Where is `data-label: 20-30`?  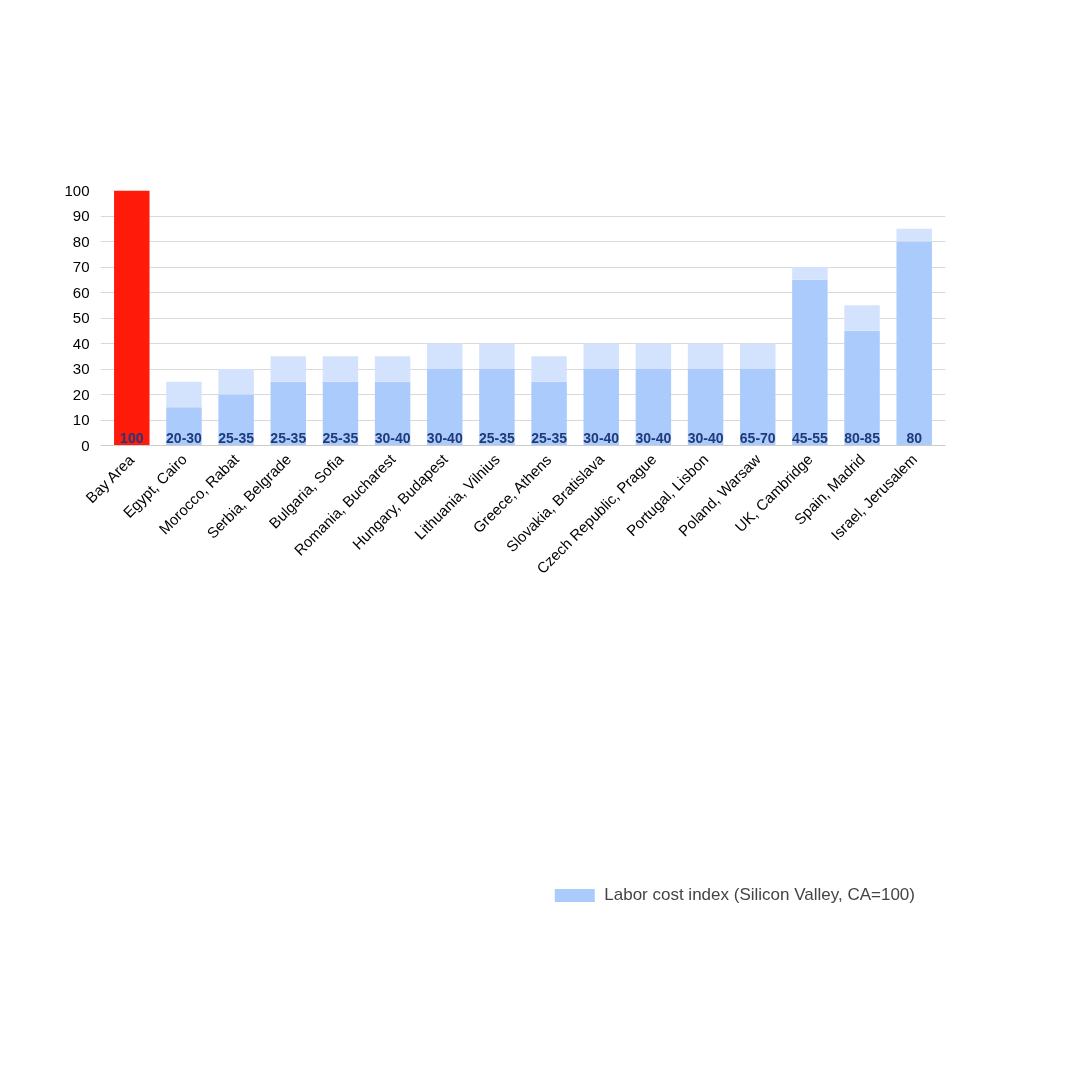
data-label: 20-30 is located at coordinates (184, 437).